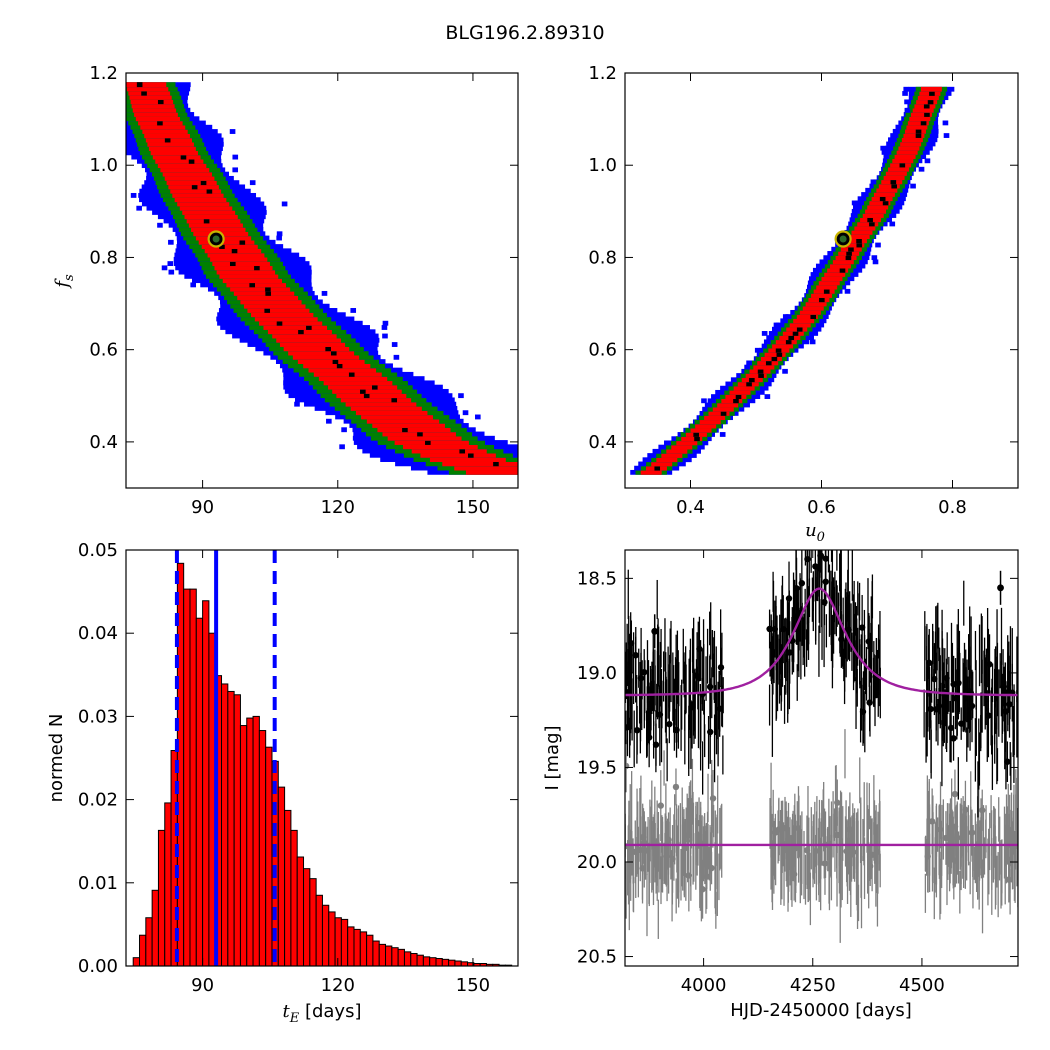 The image size is (1050, 1050). I want to click on x-tick-label: 150, so click(473, 507).